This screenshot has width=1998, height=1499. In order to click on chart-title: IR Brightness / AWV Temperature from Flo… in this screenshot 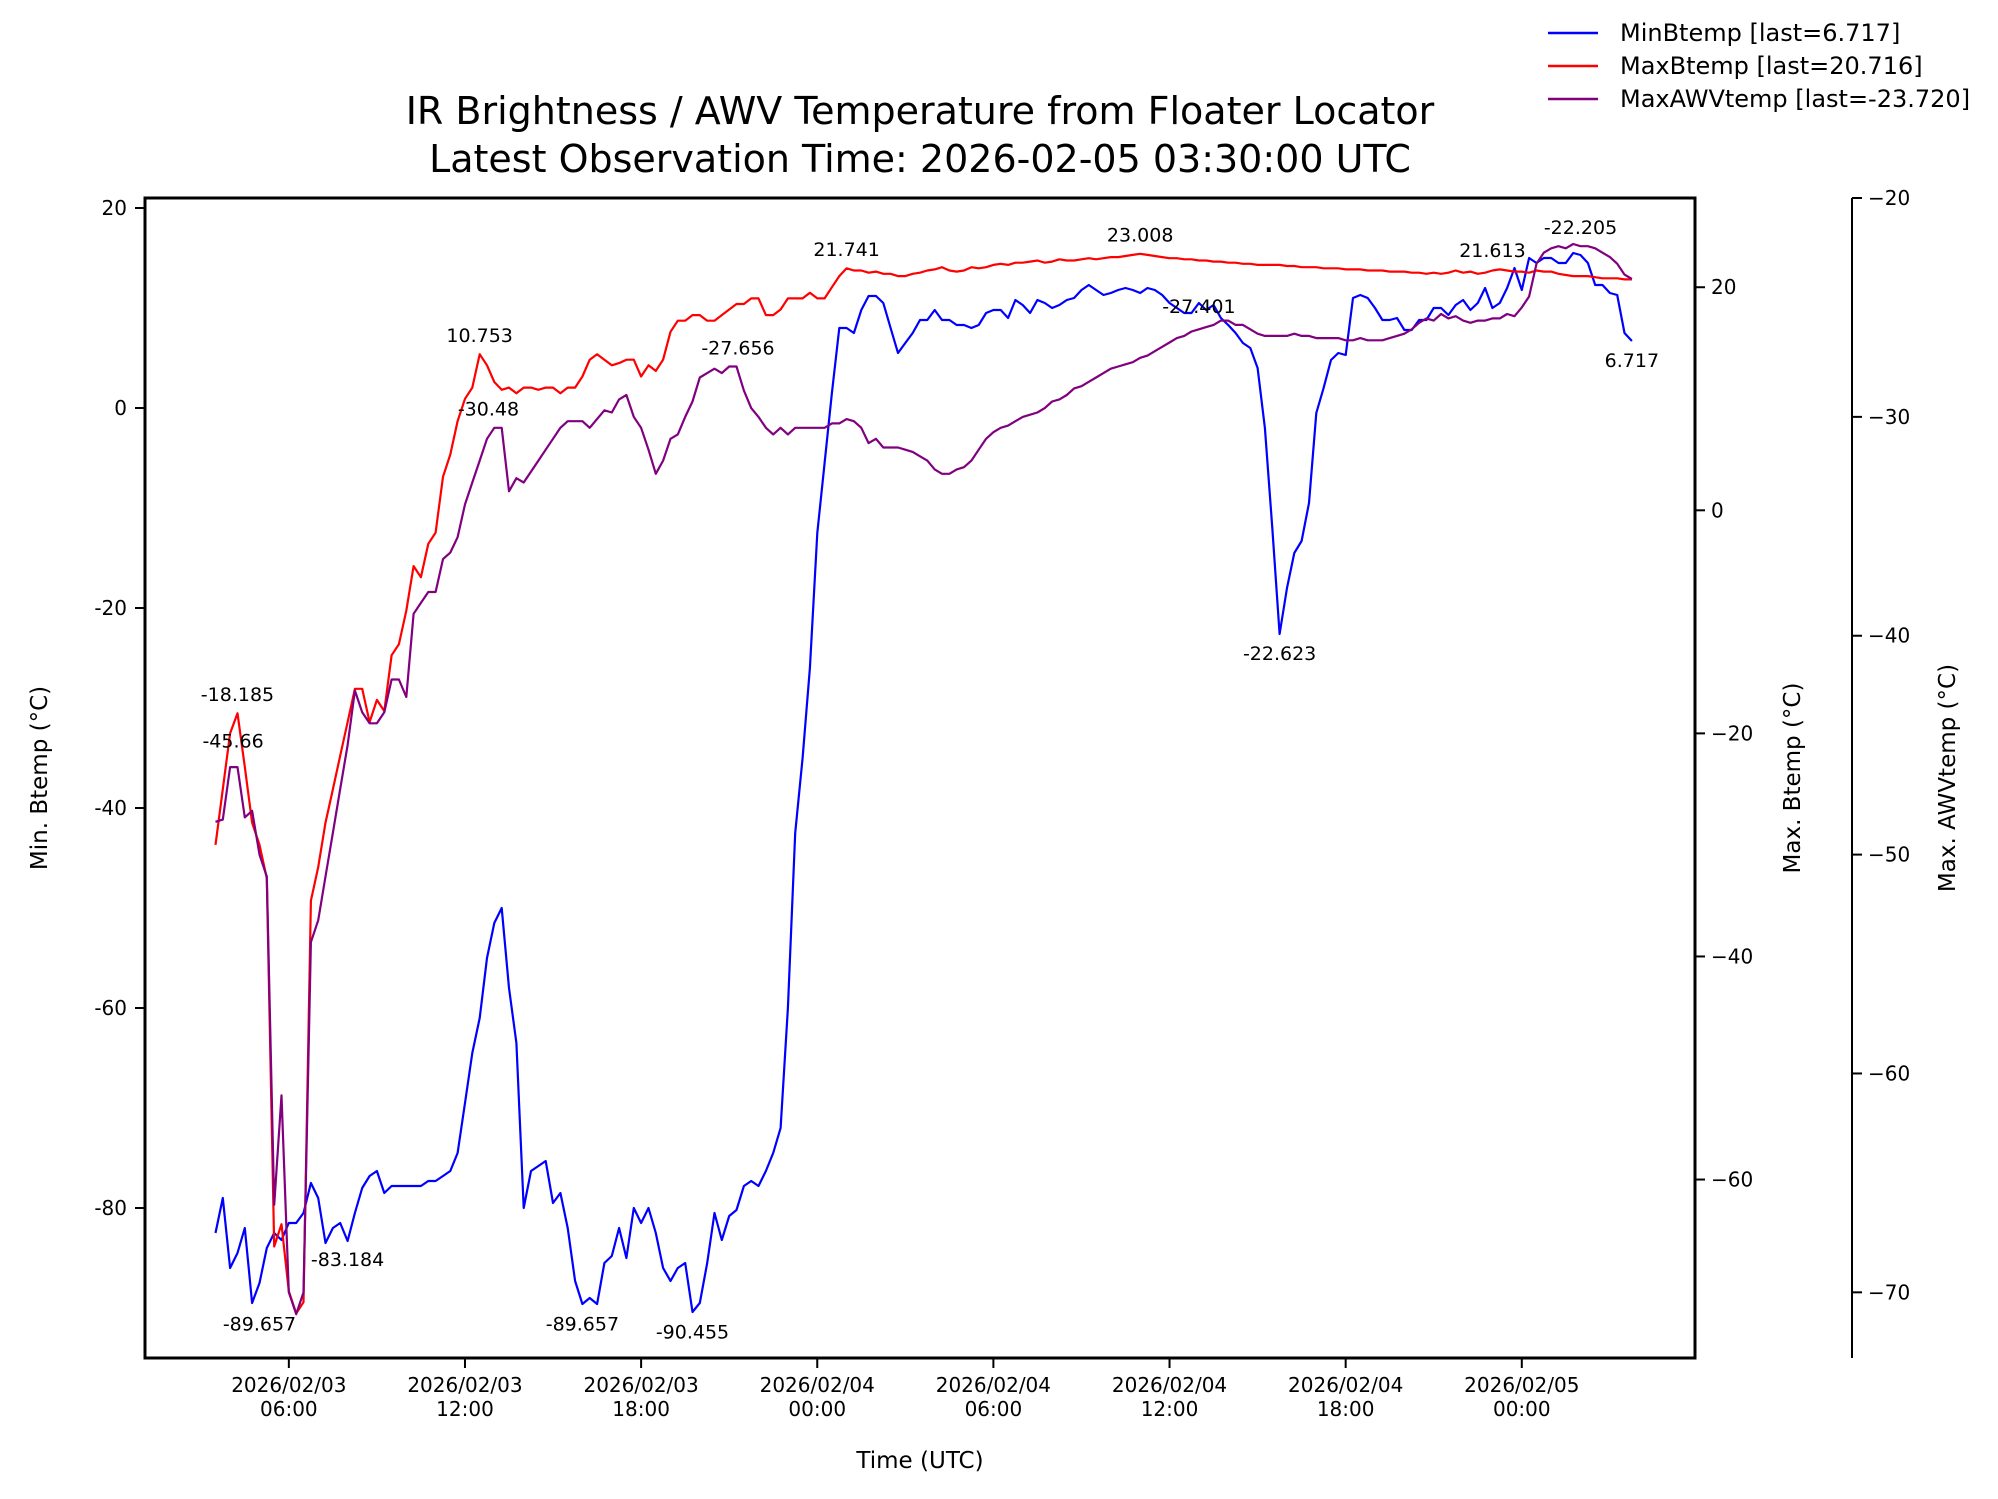, I will do `click(920, 111)`.